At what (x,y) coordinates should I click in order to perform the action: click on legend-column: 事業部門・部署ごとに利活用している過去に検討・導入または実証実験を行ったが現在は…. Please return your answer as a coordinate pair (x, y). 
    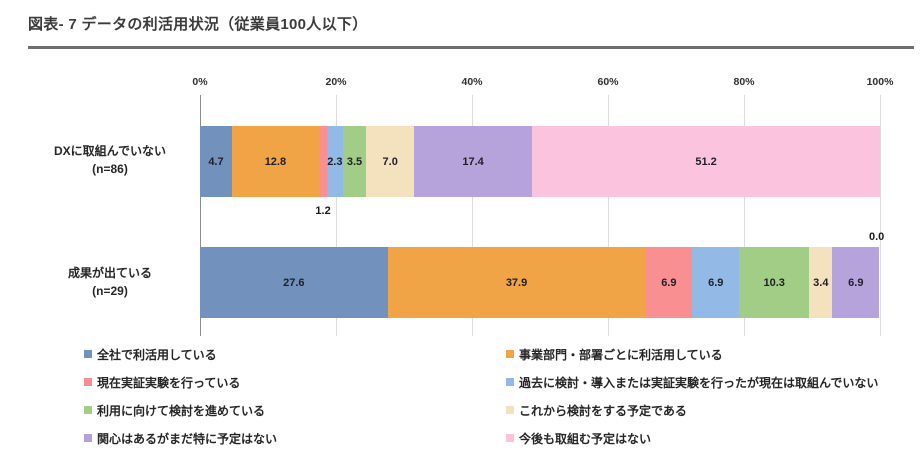
    Looking at the image, I should click on (692, 396).